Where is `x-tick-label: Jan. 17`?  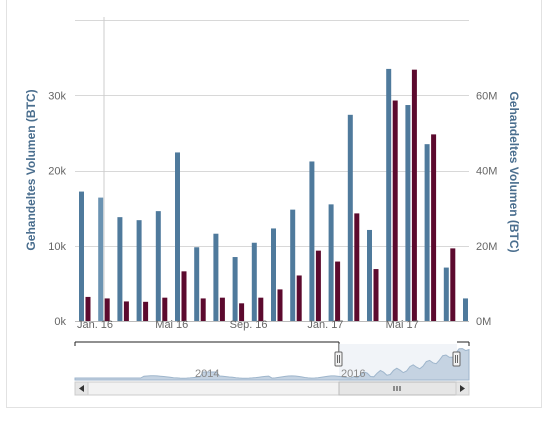 x-tick-label: Jan. 17 is located at coordinates (325, 325).